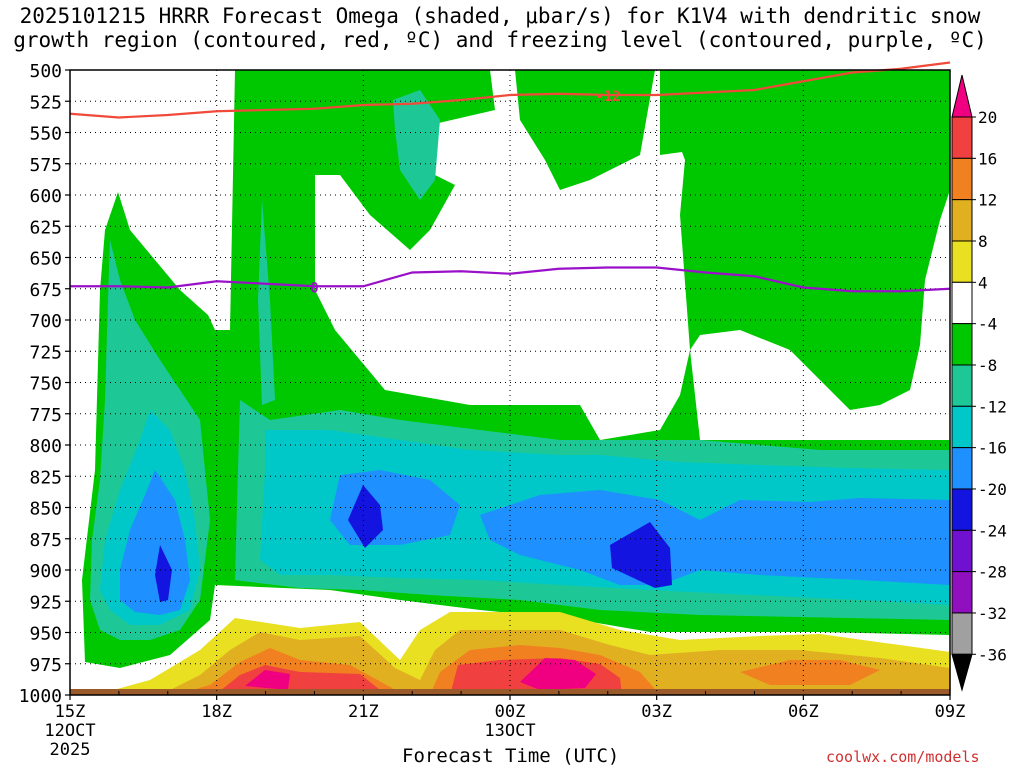 Image resolution: width=1024 pixels, height=768 pixels. I want to click on omega-region-magenta, so click(420, 674).